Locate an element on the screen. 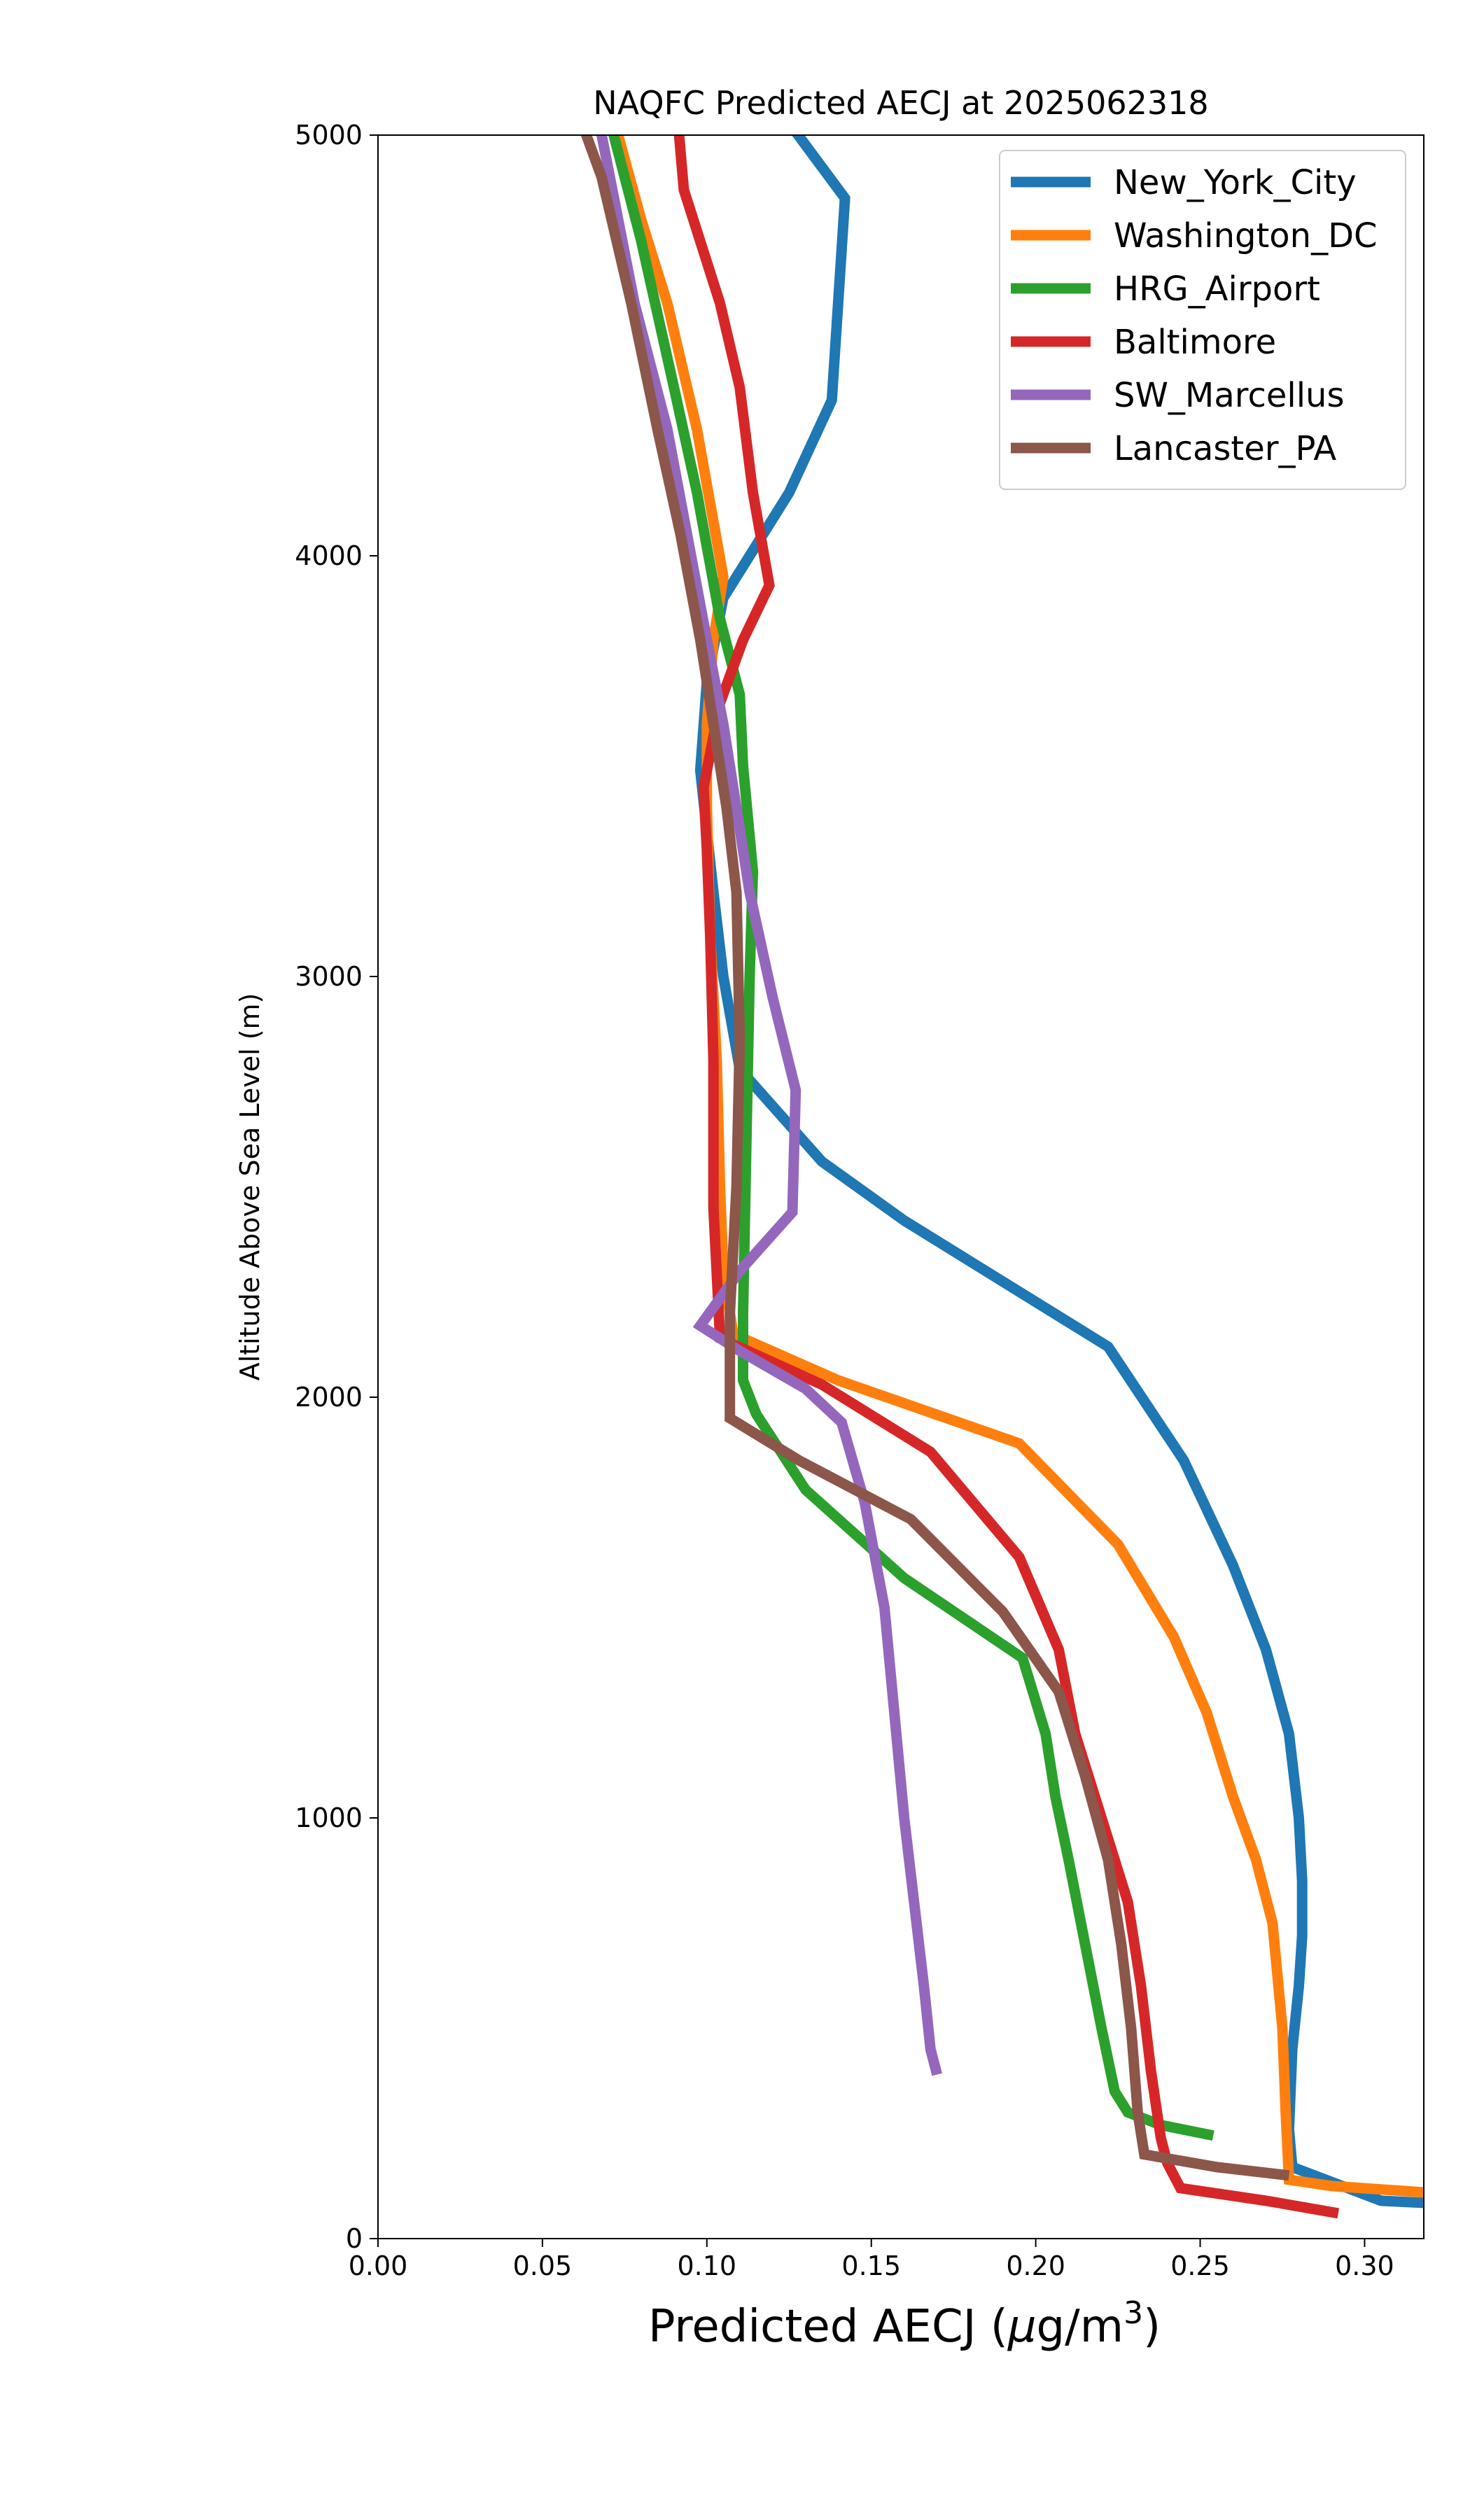 Image resolution: width=1470 pixels, height=2520 pixels. y-tick-label: 0 is located at coordinates (354, 2238).